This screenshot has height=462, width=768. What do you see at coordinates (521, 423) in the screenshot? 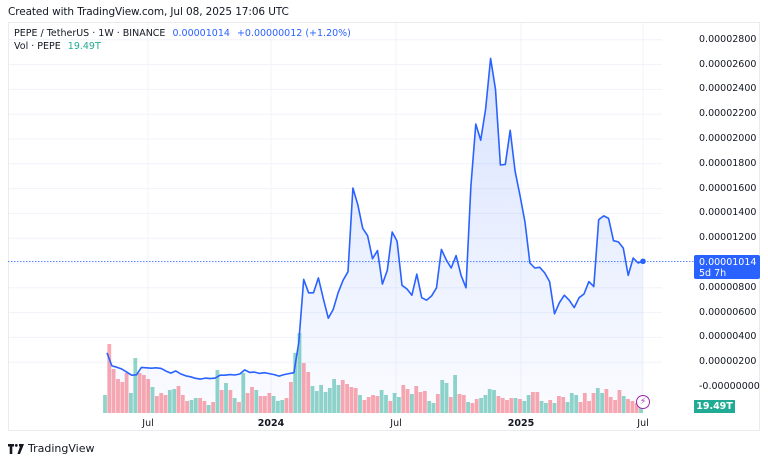
I see `time-scale-label: 2025` at bounding box center [521, 423].